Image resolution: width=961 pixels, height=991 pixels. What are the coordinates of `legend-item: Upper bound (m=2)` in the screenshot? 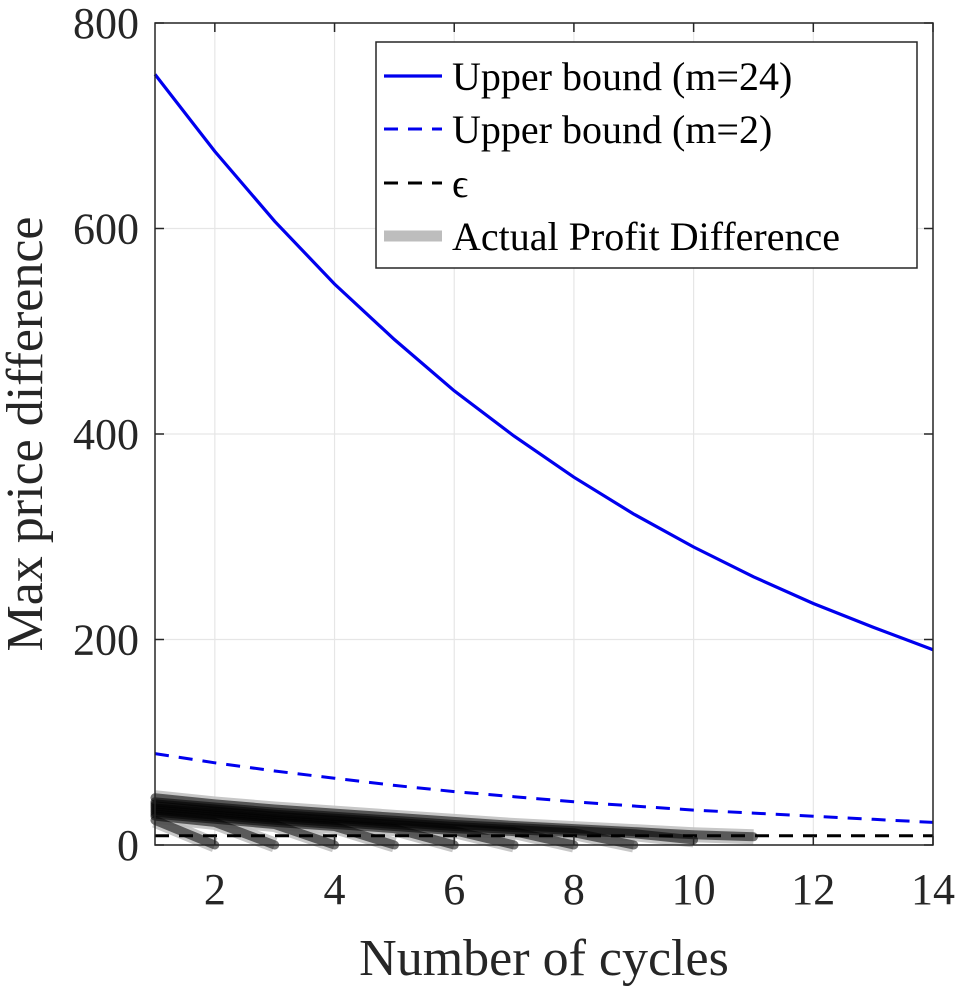 It's located at (578, 129).